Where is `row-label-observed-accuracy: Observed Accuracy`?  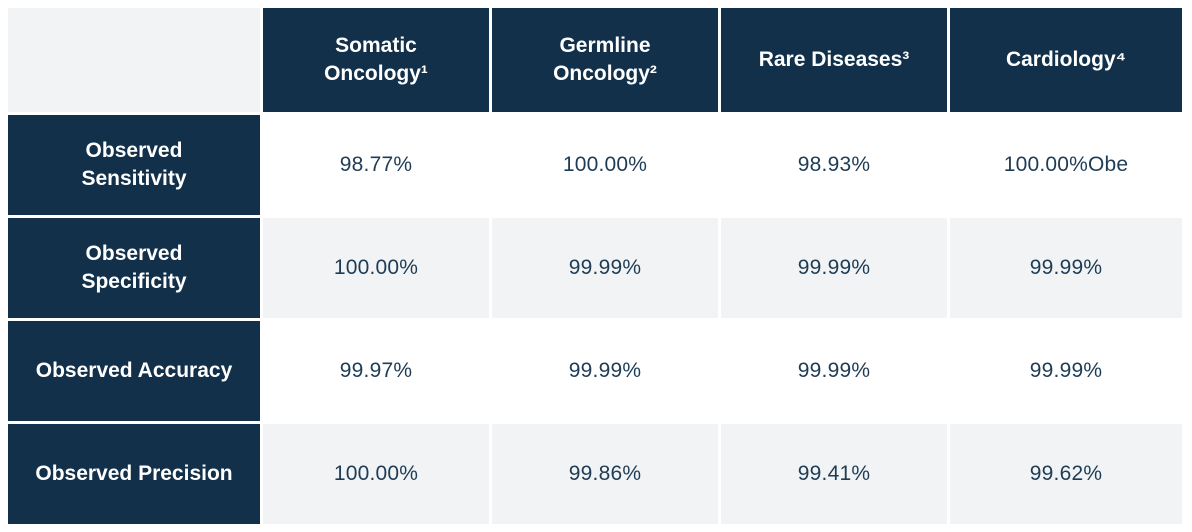 row-label-observed-accuracy: Observed Accuracy is located at coordinates (134, 371).